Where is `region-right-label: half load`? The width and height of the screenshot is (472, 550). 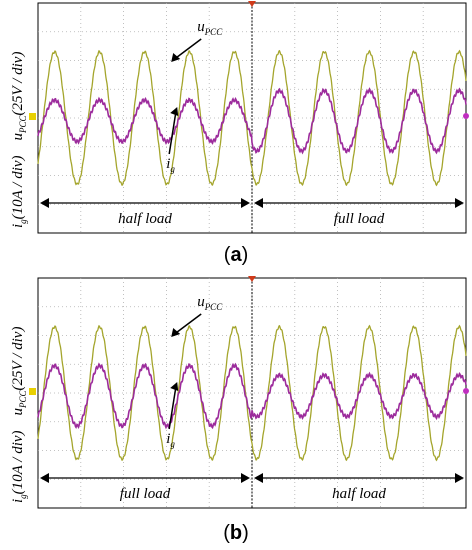
region-right-label: half load is located at coordinates (359, 494).